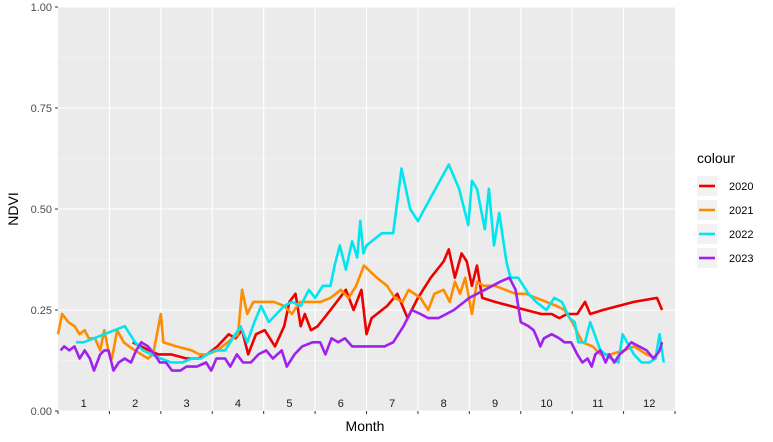 Image resolution: width=773 pixels, height=442 pixels. I want to click on y-tick-label: 1.00, so click(41, 8).